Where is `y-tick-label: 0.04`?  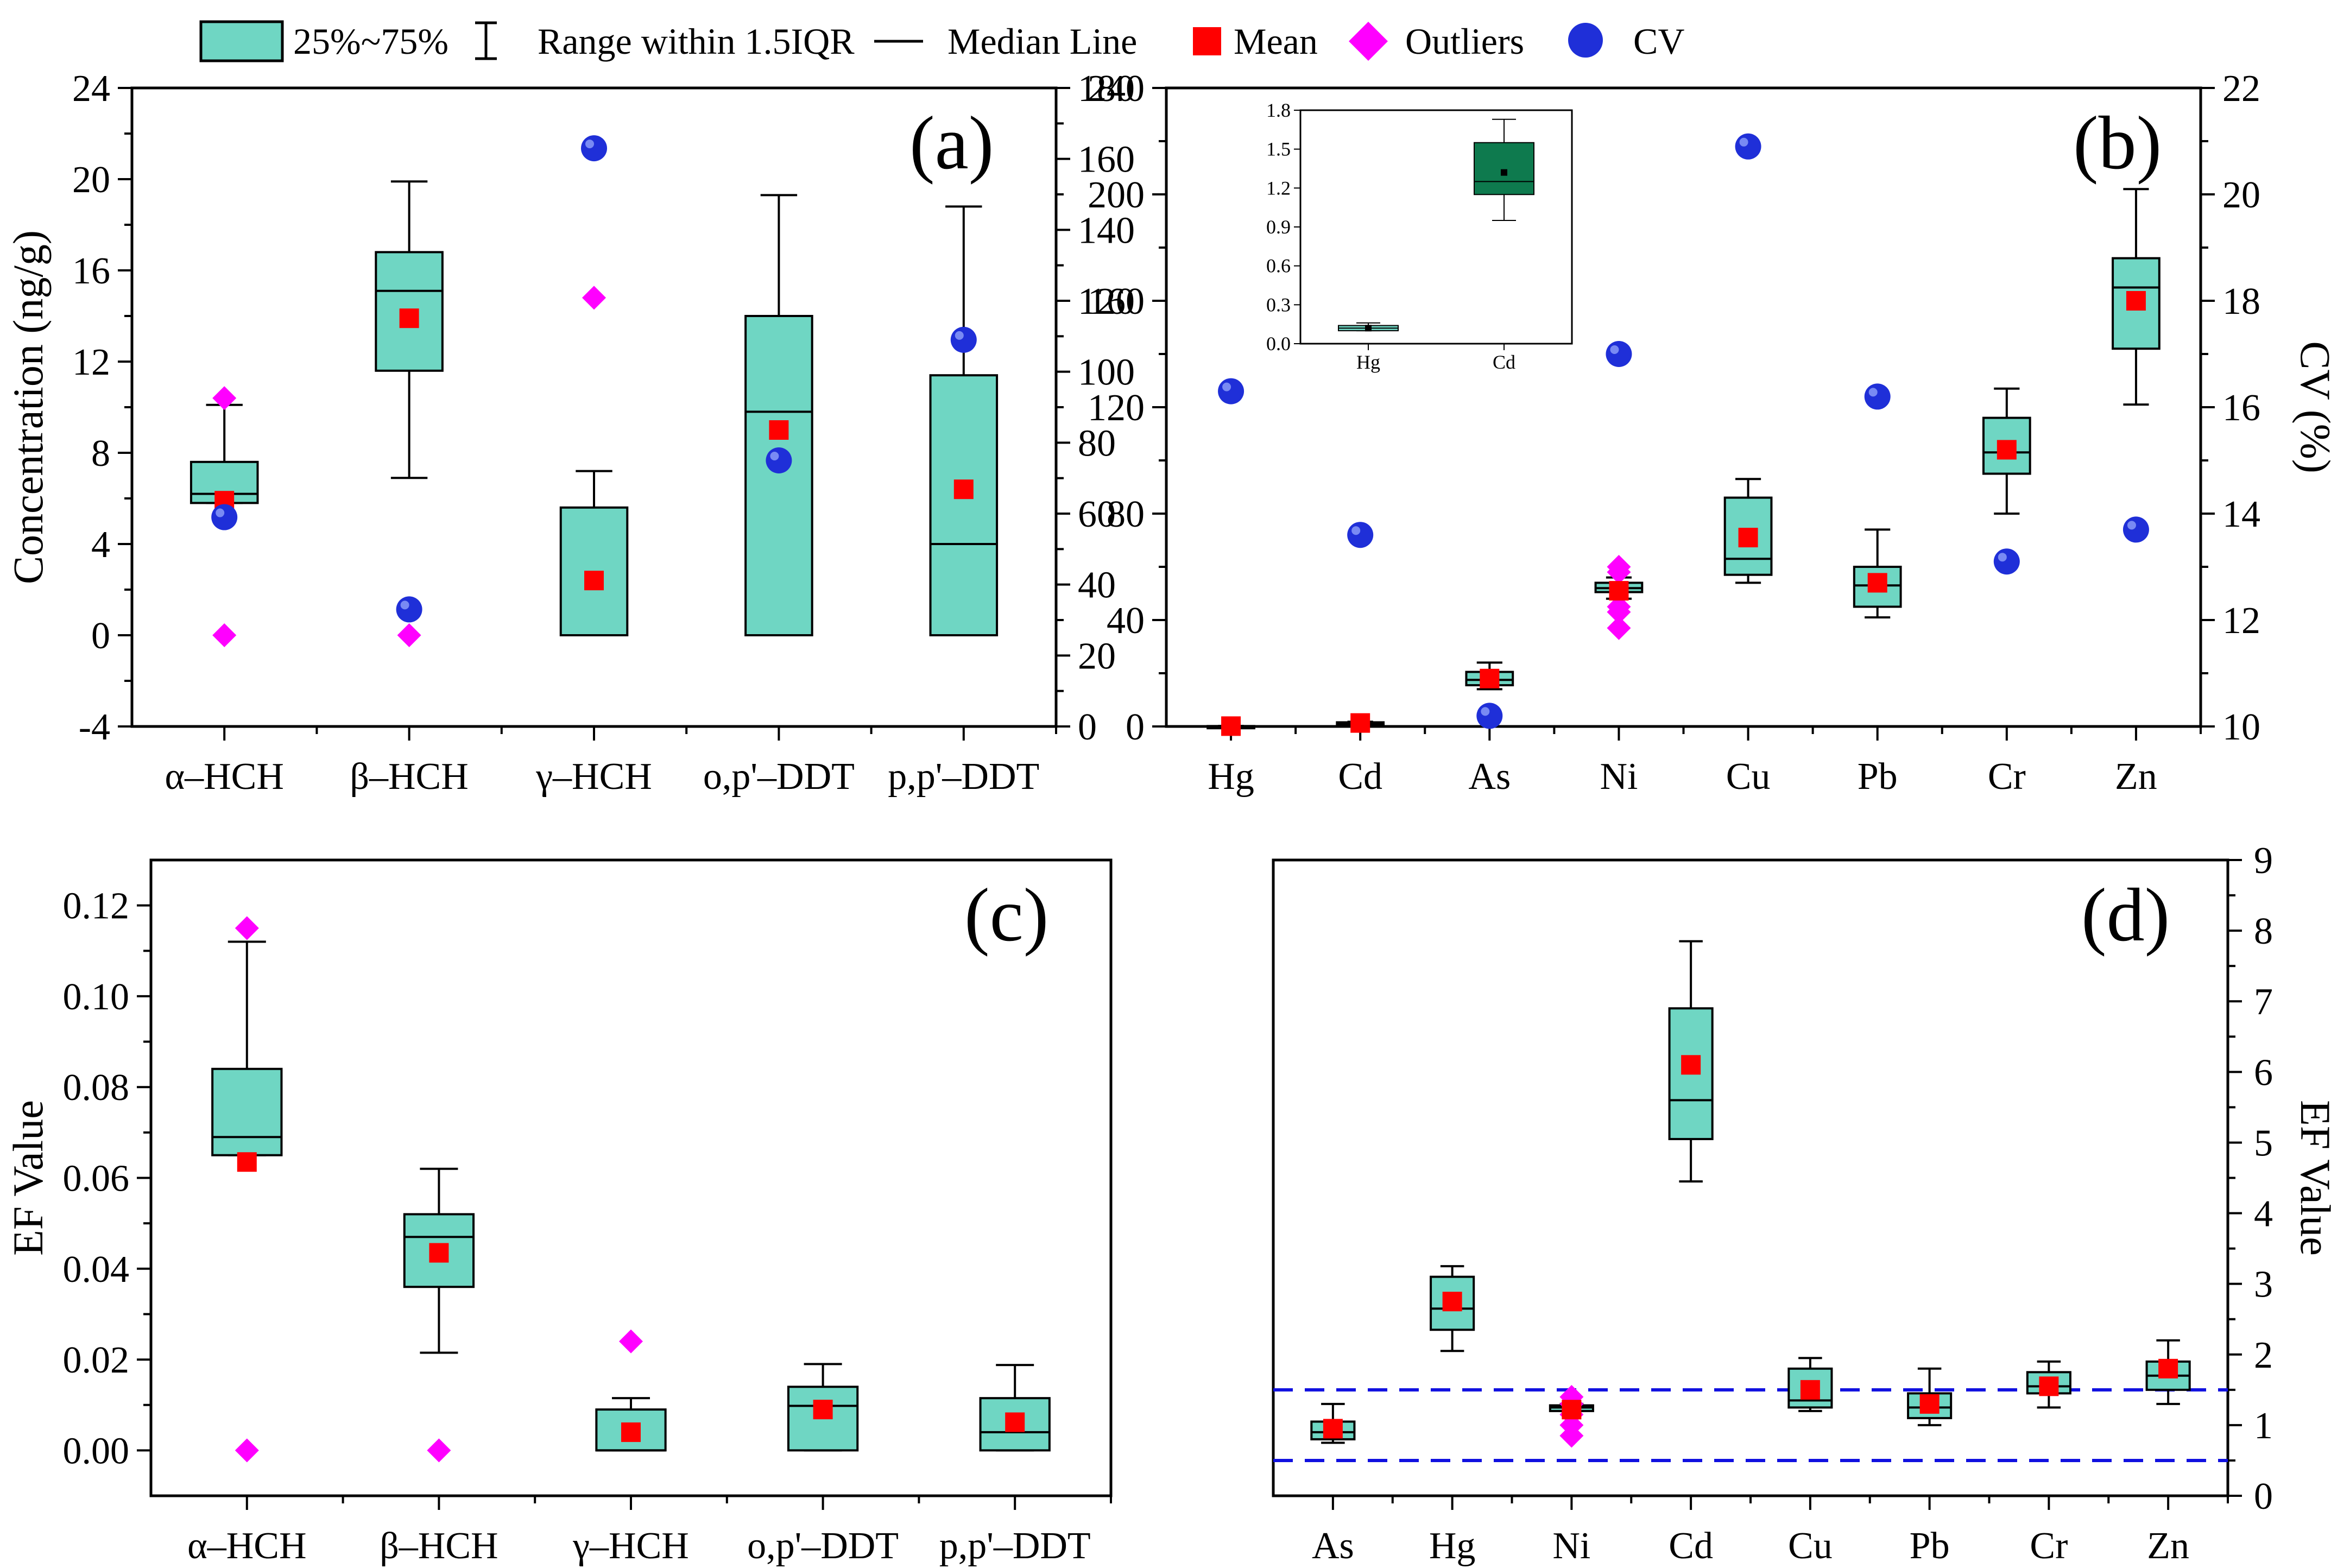
y-tick-label: 0.04 is located at coordinates (97, 1270).